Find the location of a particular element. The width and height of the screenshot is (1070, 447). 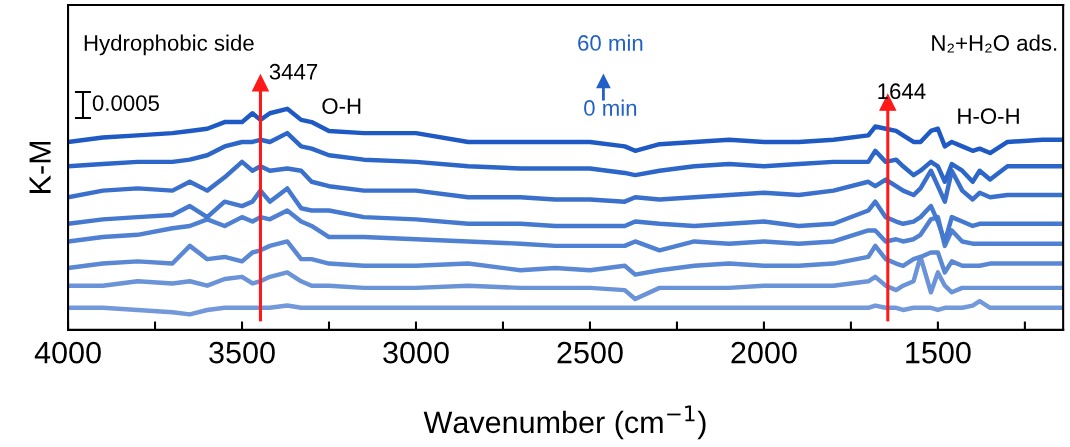

text: N₂+H₂O ads. is located at coordinates (994, 43).